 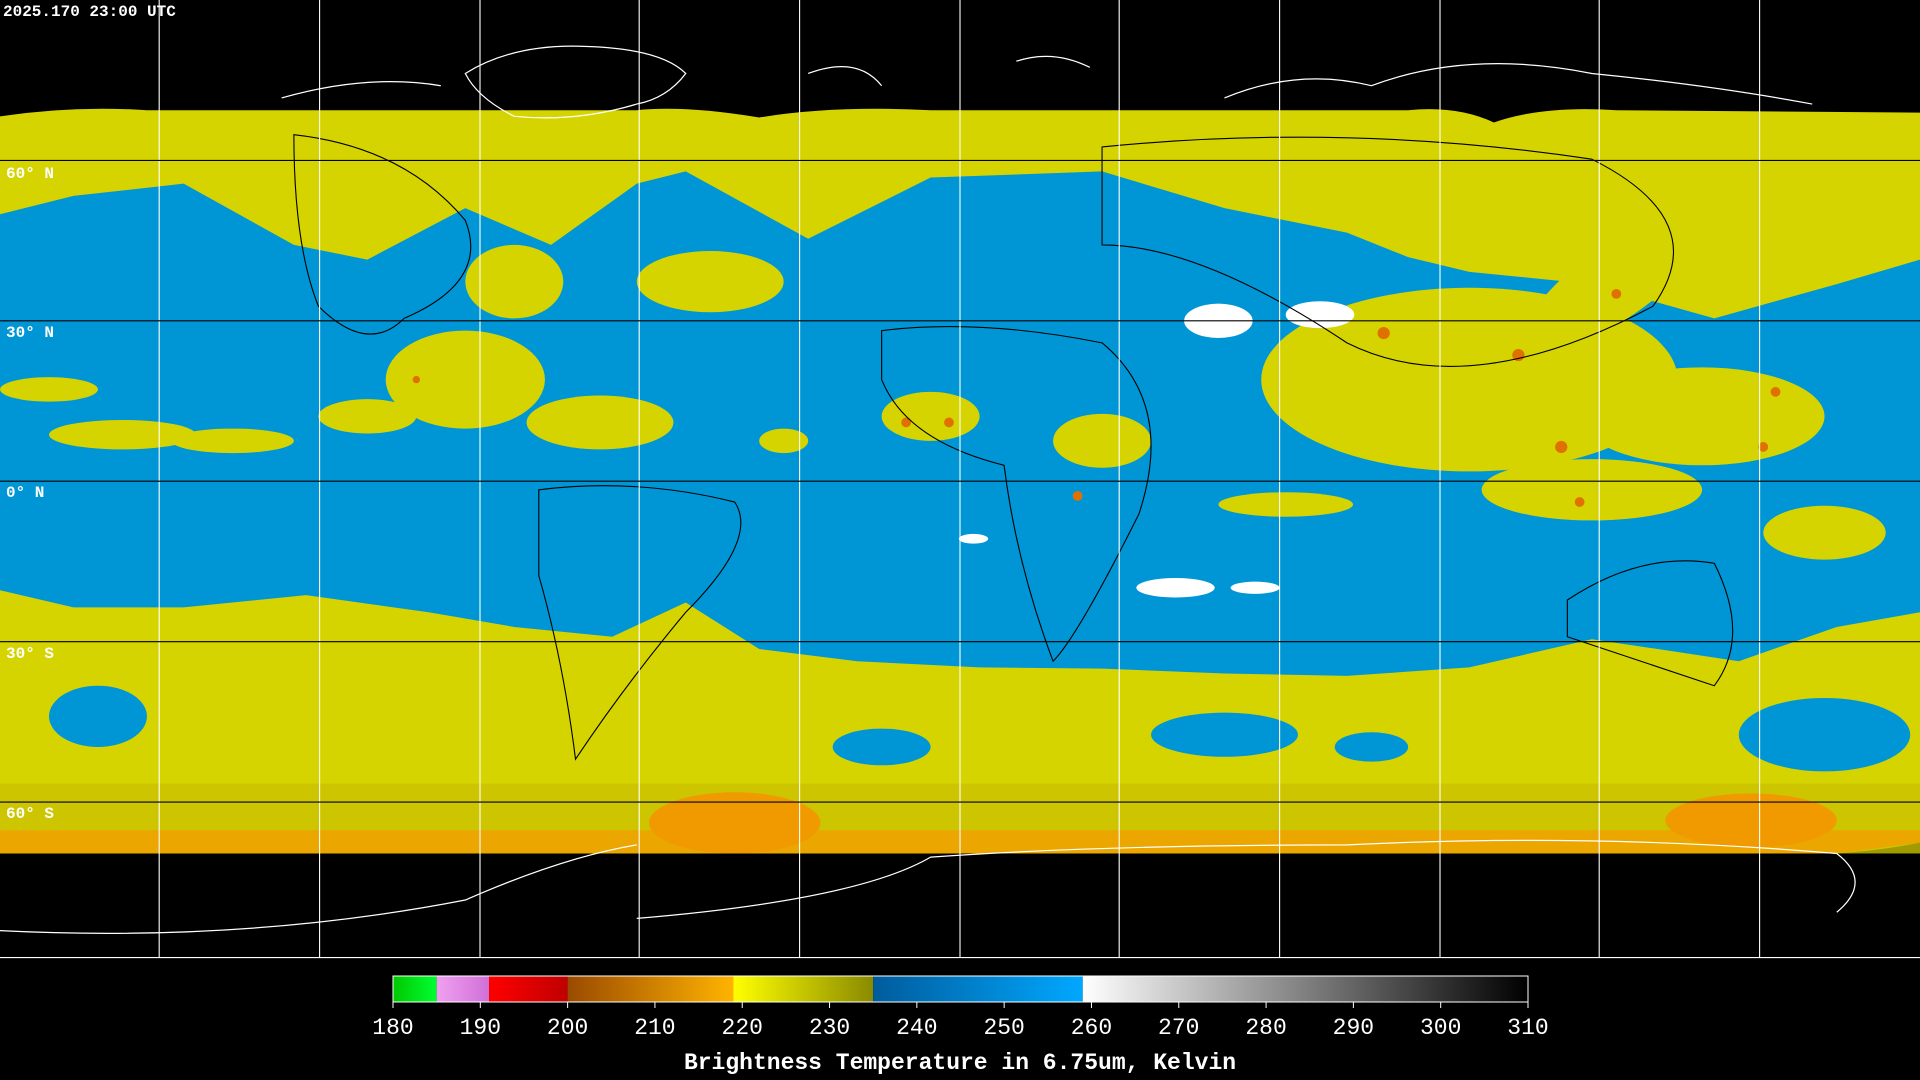 What do you see at coordinates (567, 1028) in the screenshot?
I see `colorbar-tick-label: 200` at bounding box center [567, 1028].